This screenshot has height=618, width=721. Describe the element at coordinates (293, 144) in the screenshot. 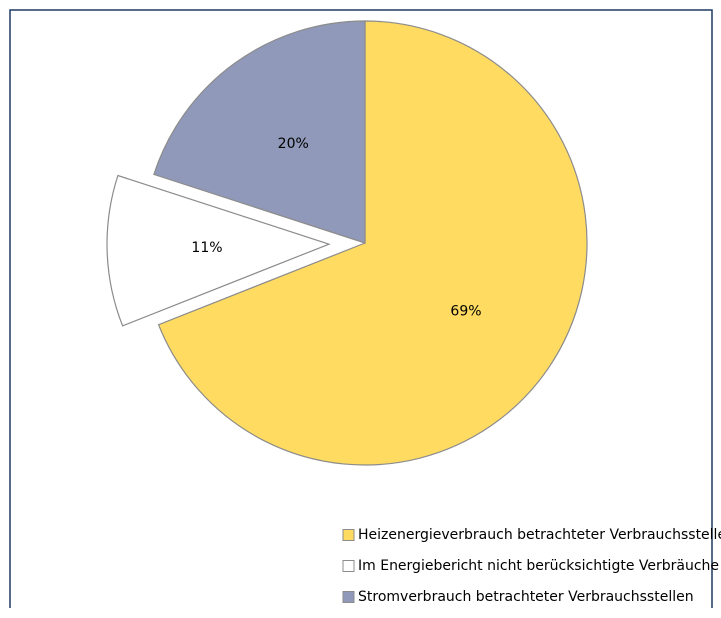

I see `data-label: 20%` at that location.